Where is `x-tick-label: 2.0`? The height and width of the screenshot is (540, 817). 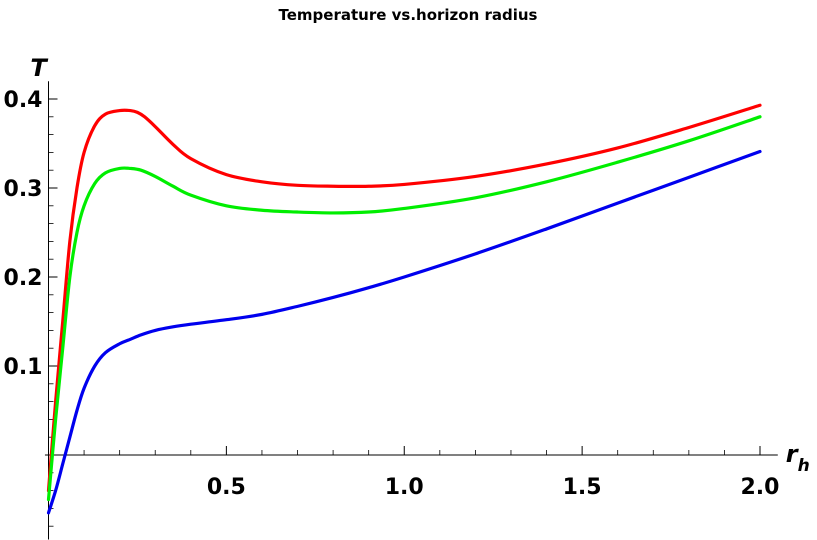
x-tick-label: 2.0 is located at coordinates (760, 487).